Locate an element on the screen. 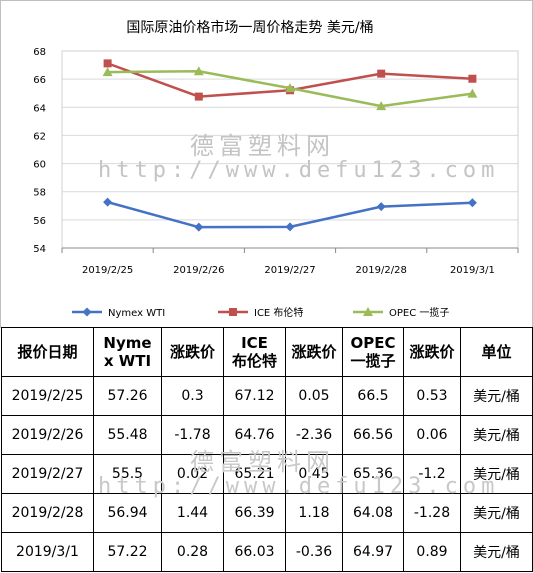 The image size is (533, 573). cell-date: 2019/2/27 is located at coordinates (47, 474).